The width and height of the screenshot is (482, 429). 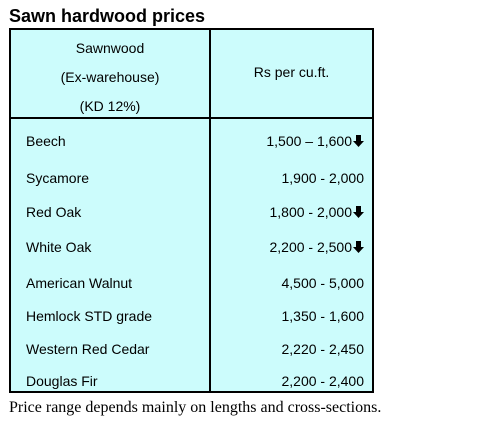 I want to click on wood-name: Beech, so click(x=46, y=141).